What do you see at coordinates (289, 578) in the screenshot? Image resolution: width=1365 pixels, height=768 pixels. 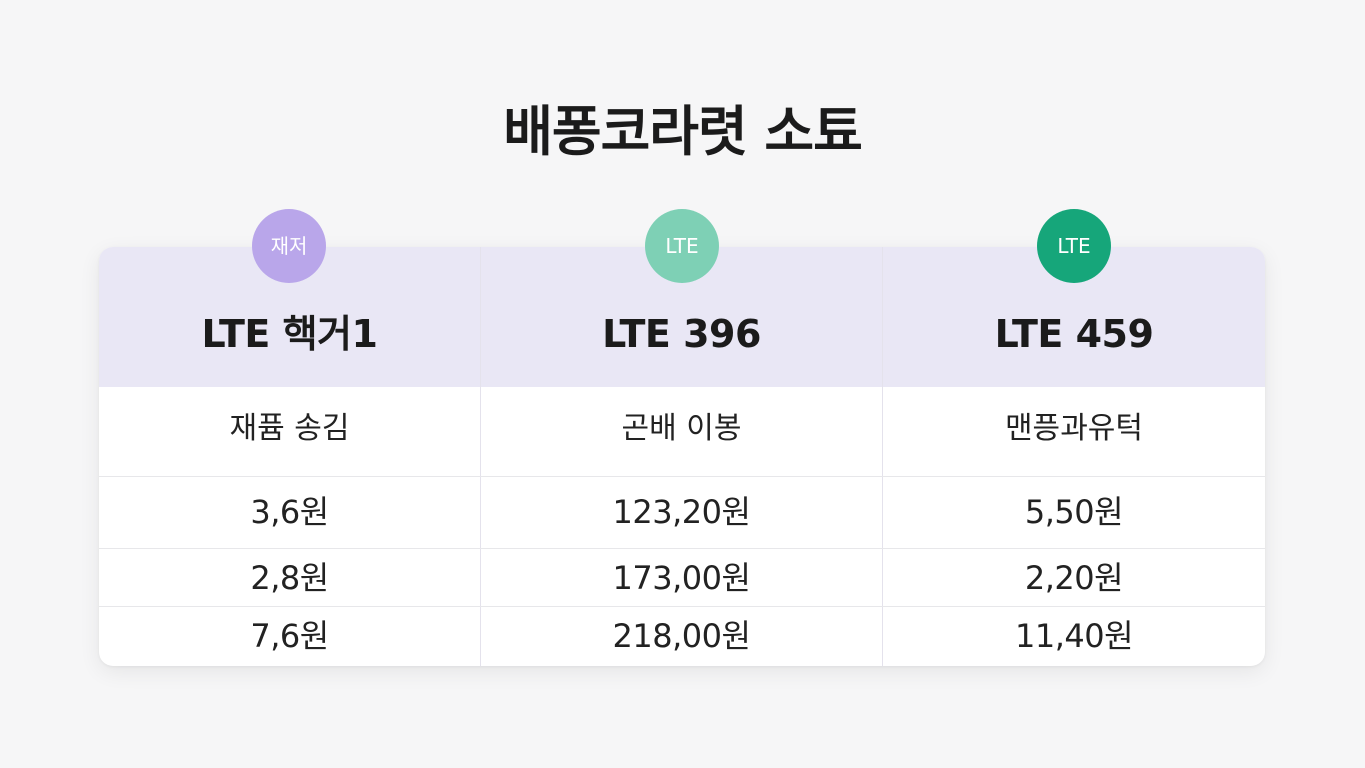 I see `price-cell: 2,8원` at bounding box center [289, 578].